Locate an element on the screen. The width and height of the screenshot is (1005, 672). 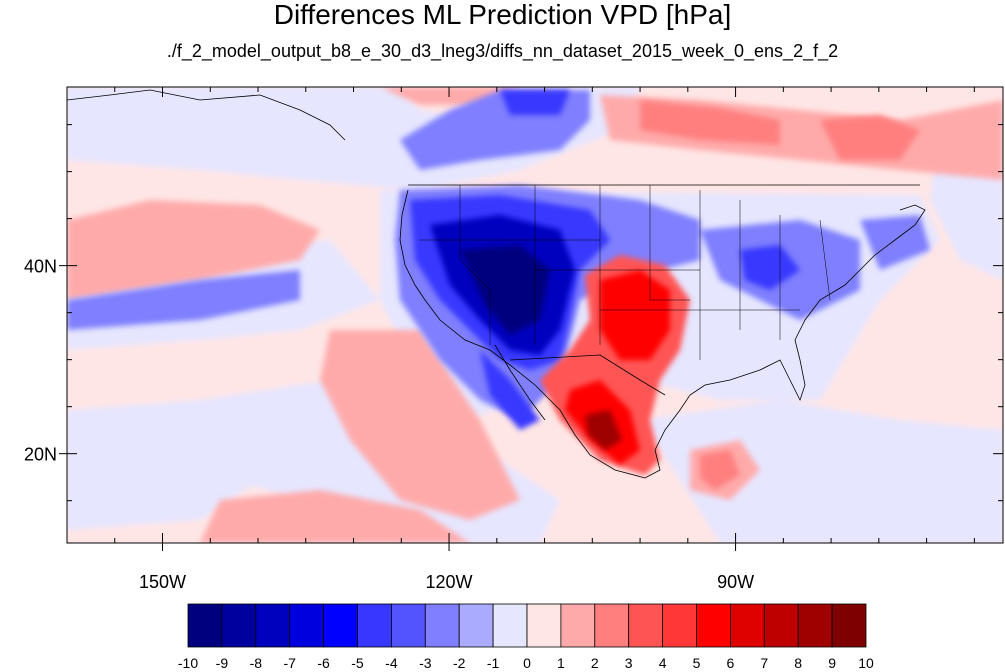
colorbar-label: 1 is located at coordinates (561, 663).